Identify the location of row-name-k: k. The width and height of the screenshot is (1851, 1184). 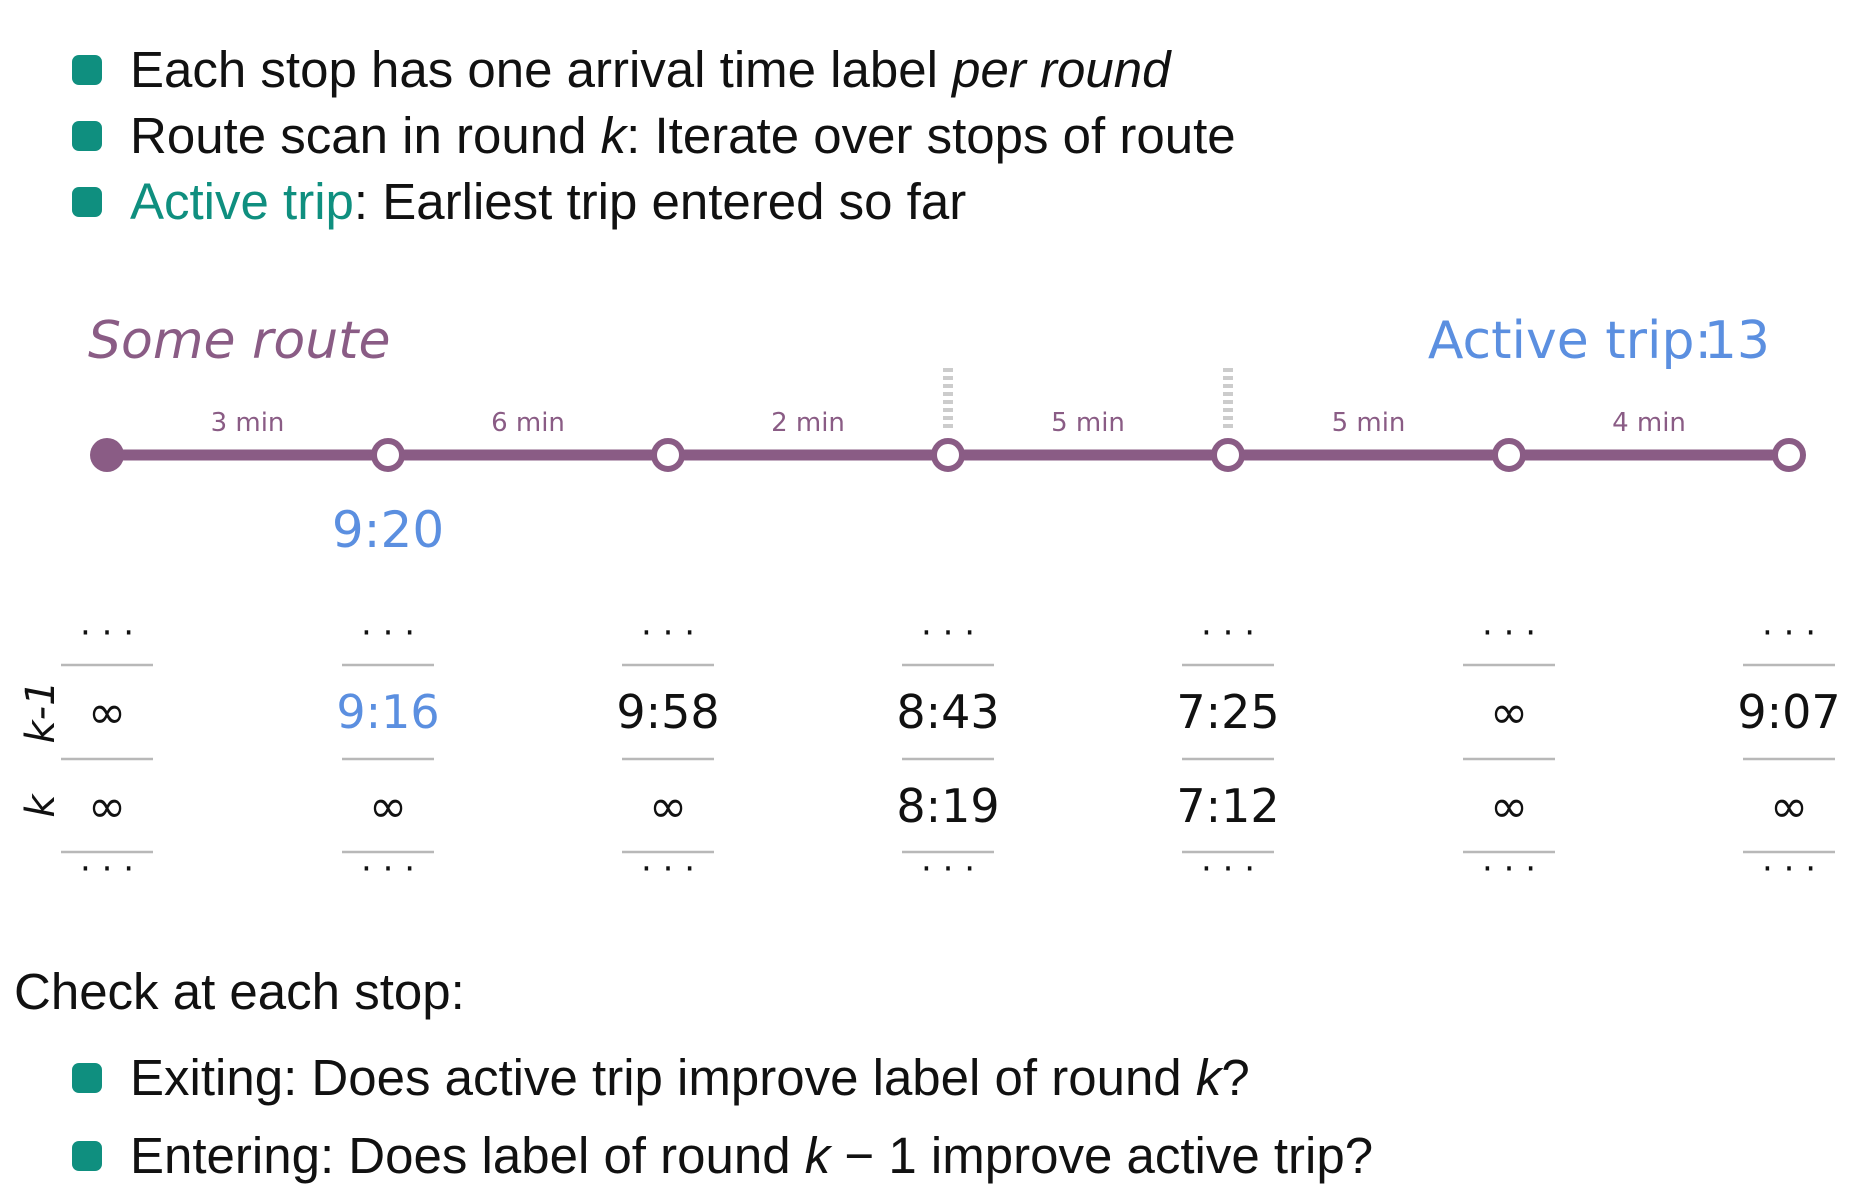
(41, 805).